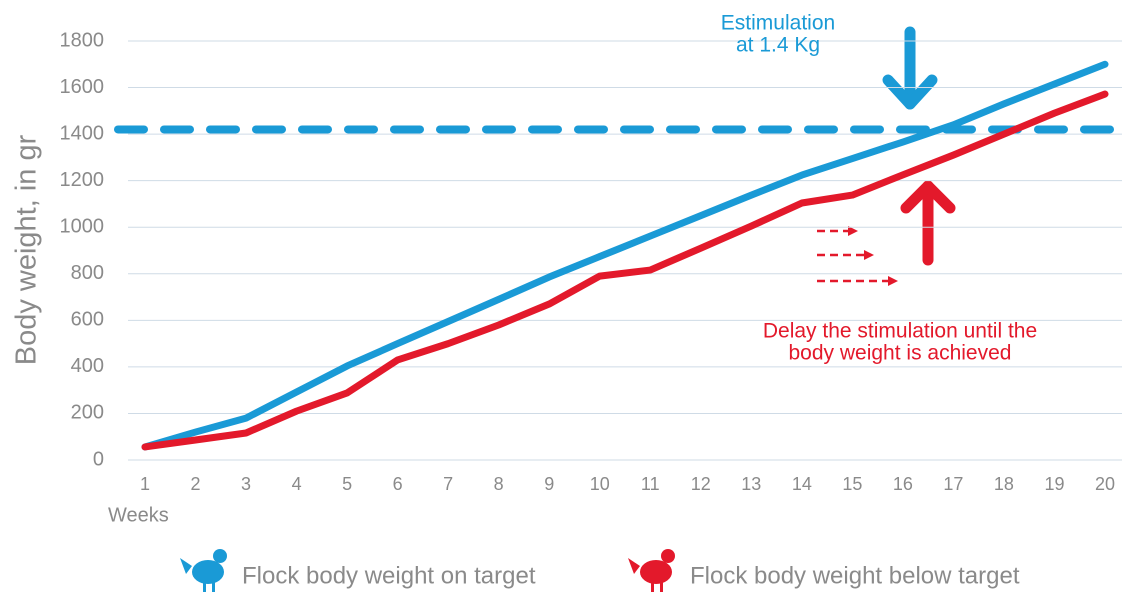 The width and height of the screenshot is (1122, 592). I want to click on x-tick-label: 11, so click(650, 484).